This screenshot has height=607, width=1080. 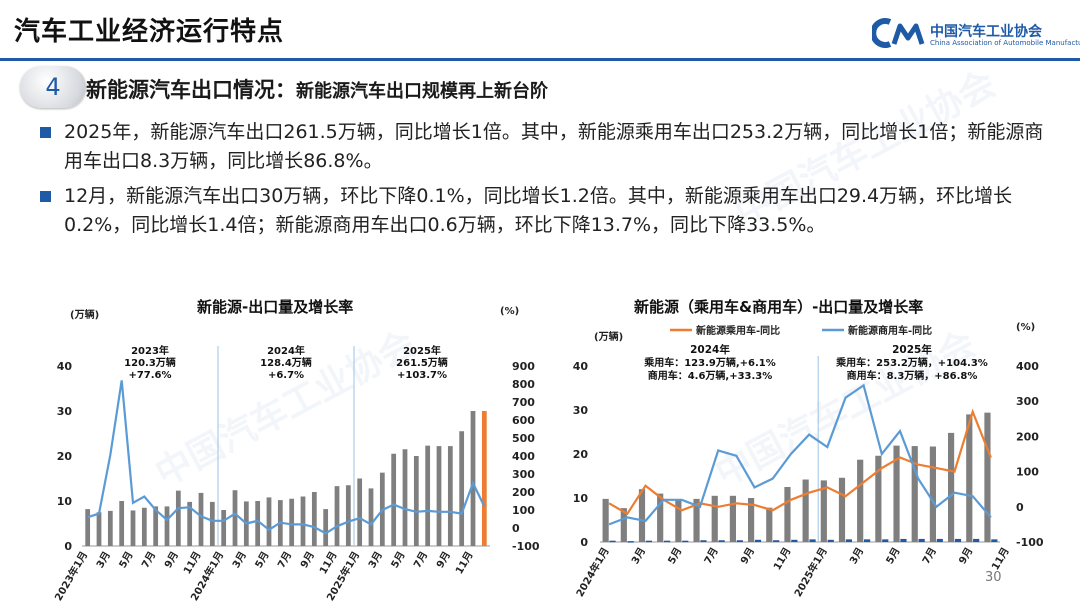 I want to click on chart2-legend-label: 新能源乘用车-同比, so click(x=738, y=330).